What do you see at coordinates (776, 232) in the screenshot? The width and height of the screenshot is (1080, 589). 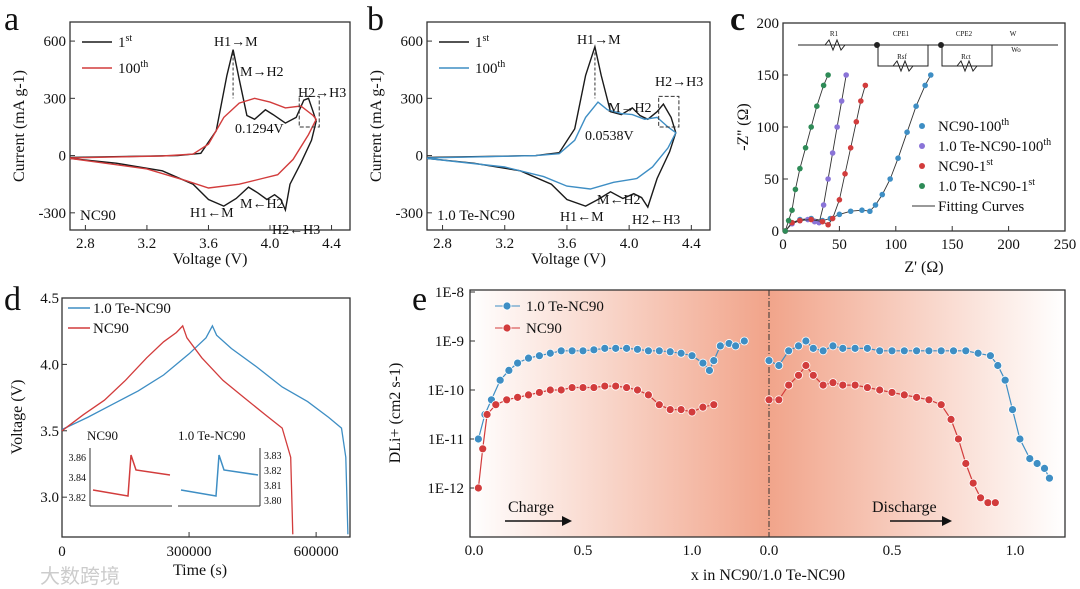 I see `y-tick-label-c: 0` at bounding box center [776, 232].